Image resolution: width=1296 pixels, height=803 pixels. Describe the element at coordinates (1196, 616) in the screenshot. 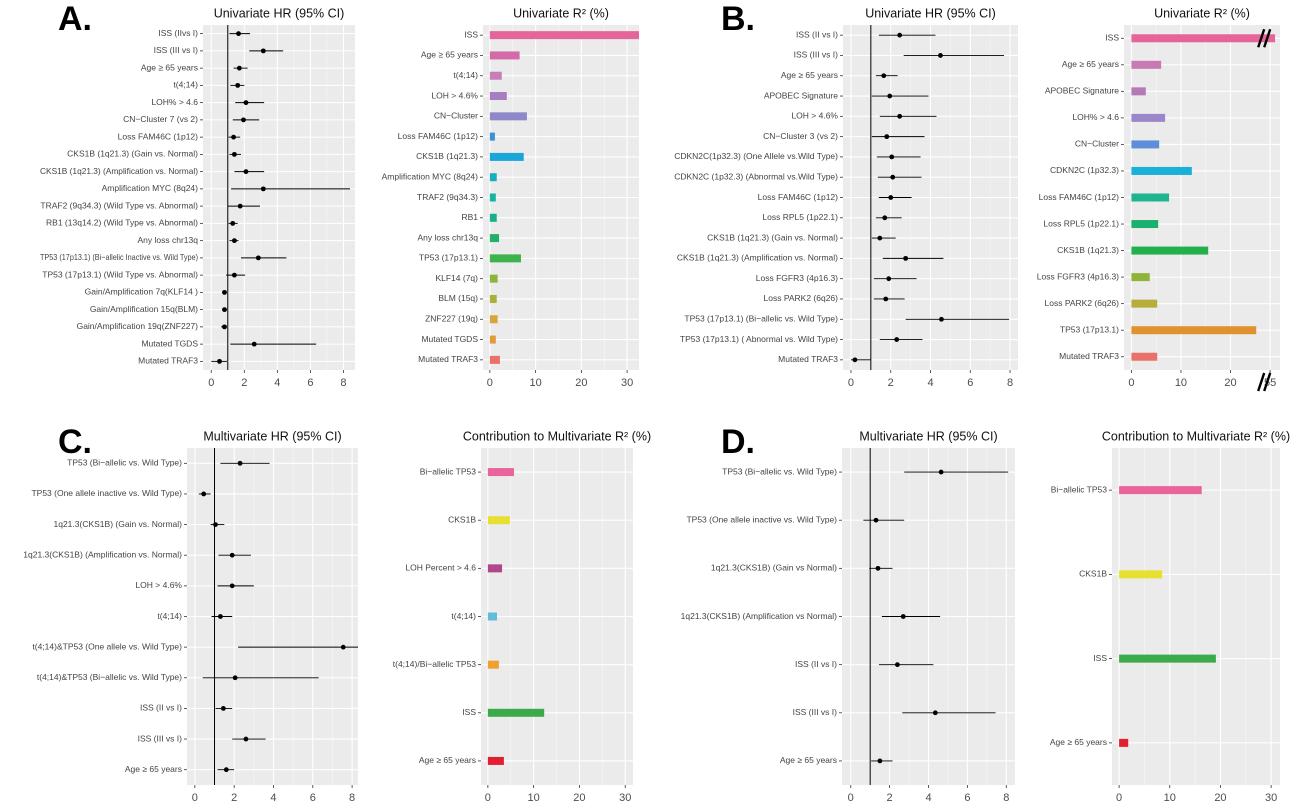

I see `plot-background` at that location.